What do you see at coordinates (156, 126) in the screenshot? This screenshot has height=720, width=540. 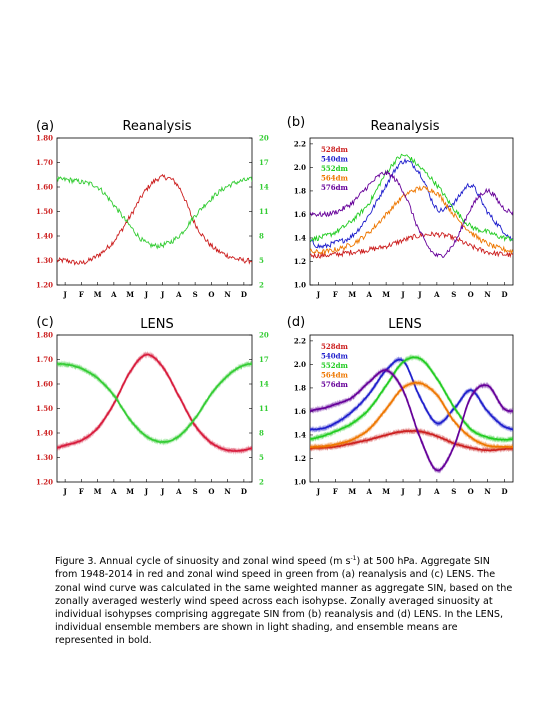 I see `panel-title: Reanalysis` at bounding box center [156, 126].